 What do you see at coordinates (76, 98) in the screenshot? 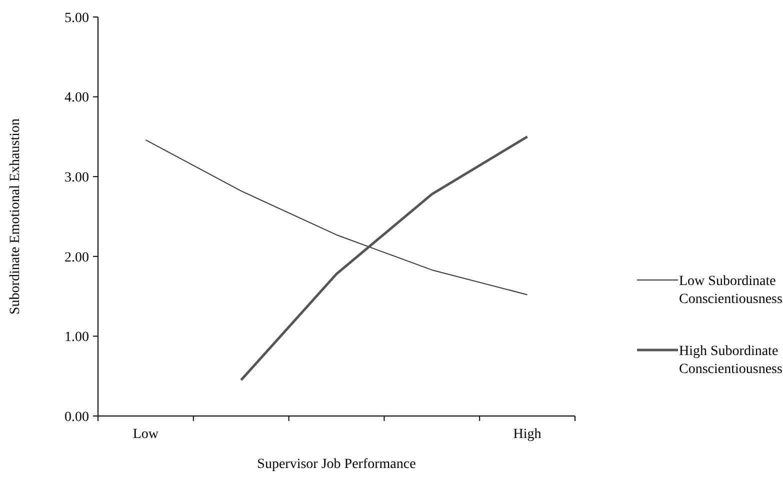
I see `y-tick-label: 4.00` at bounding box center [76, 98].